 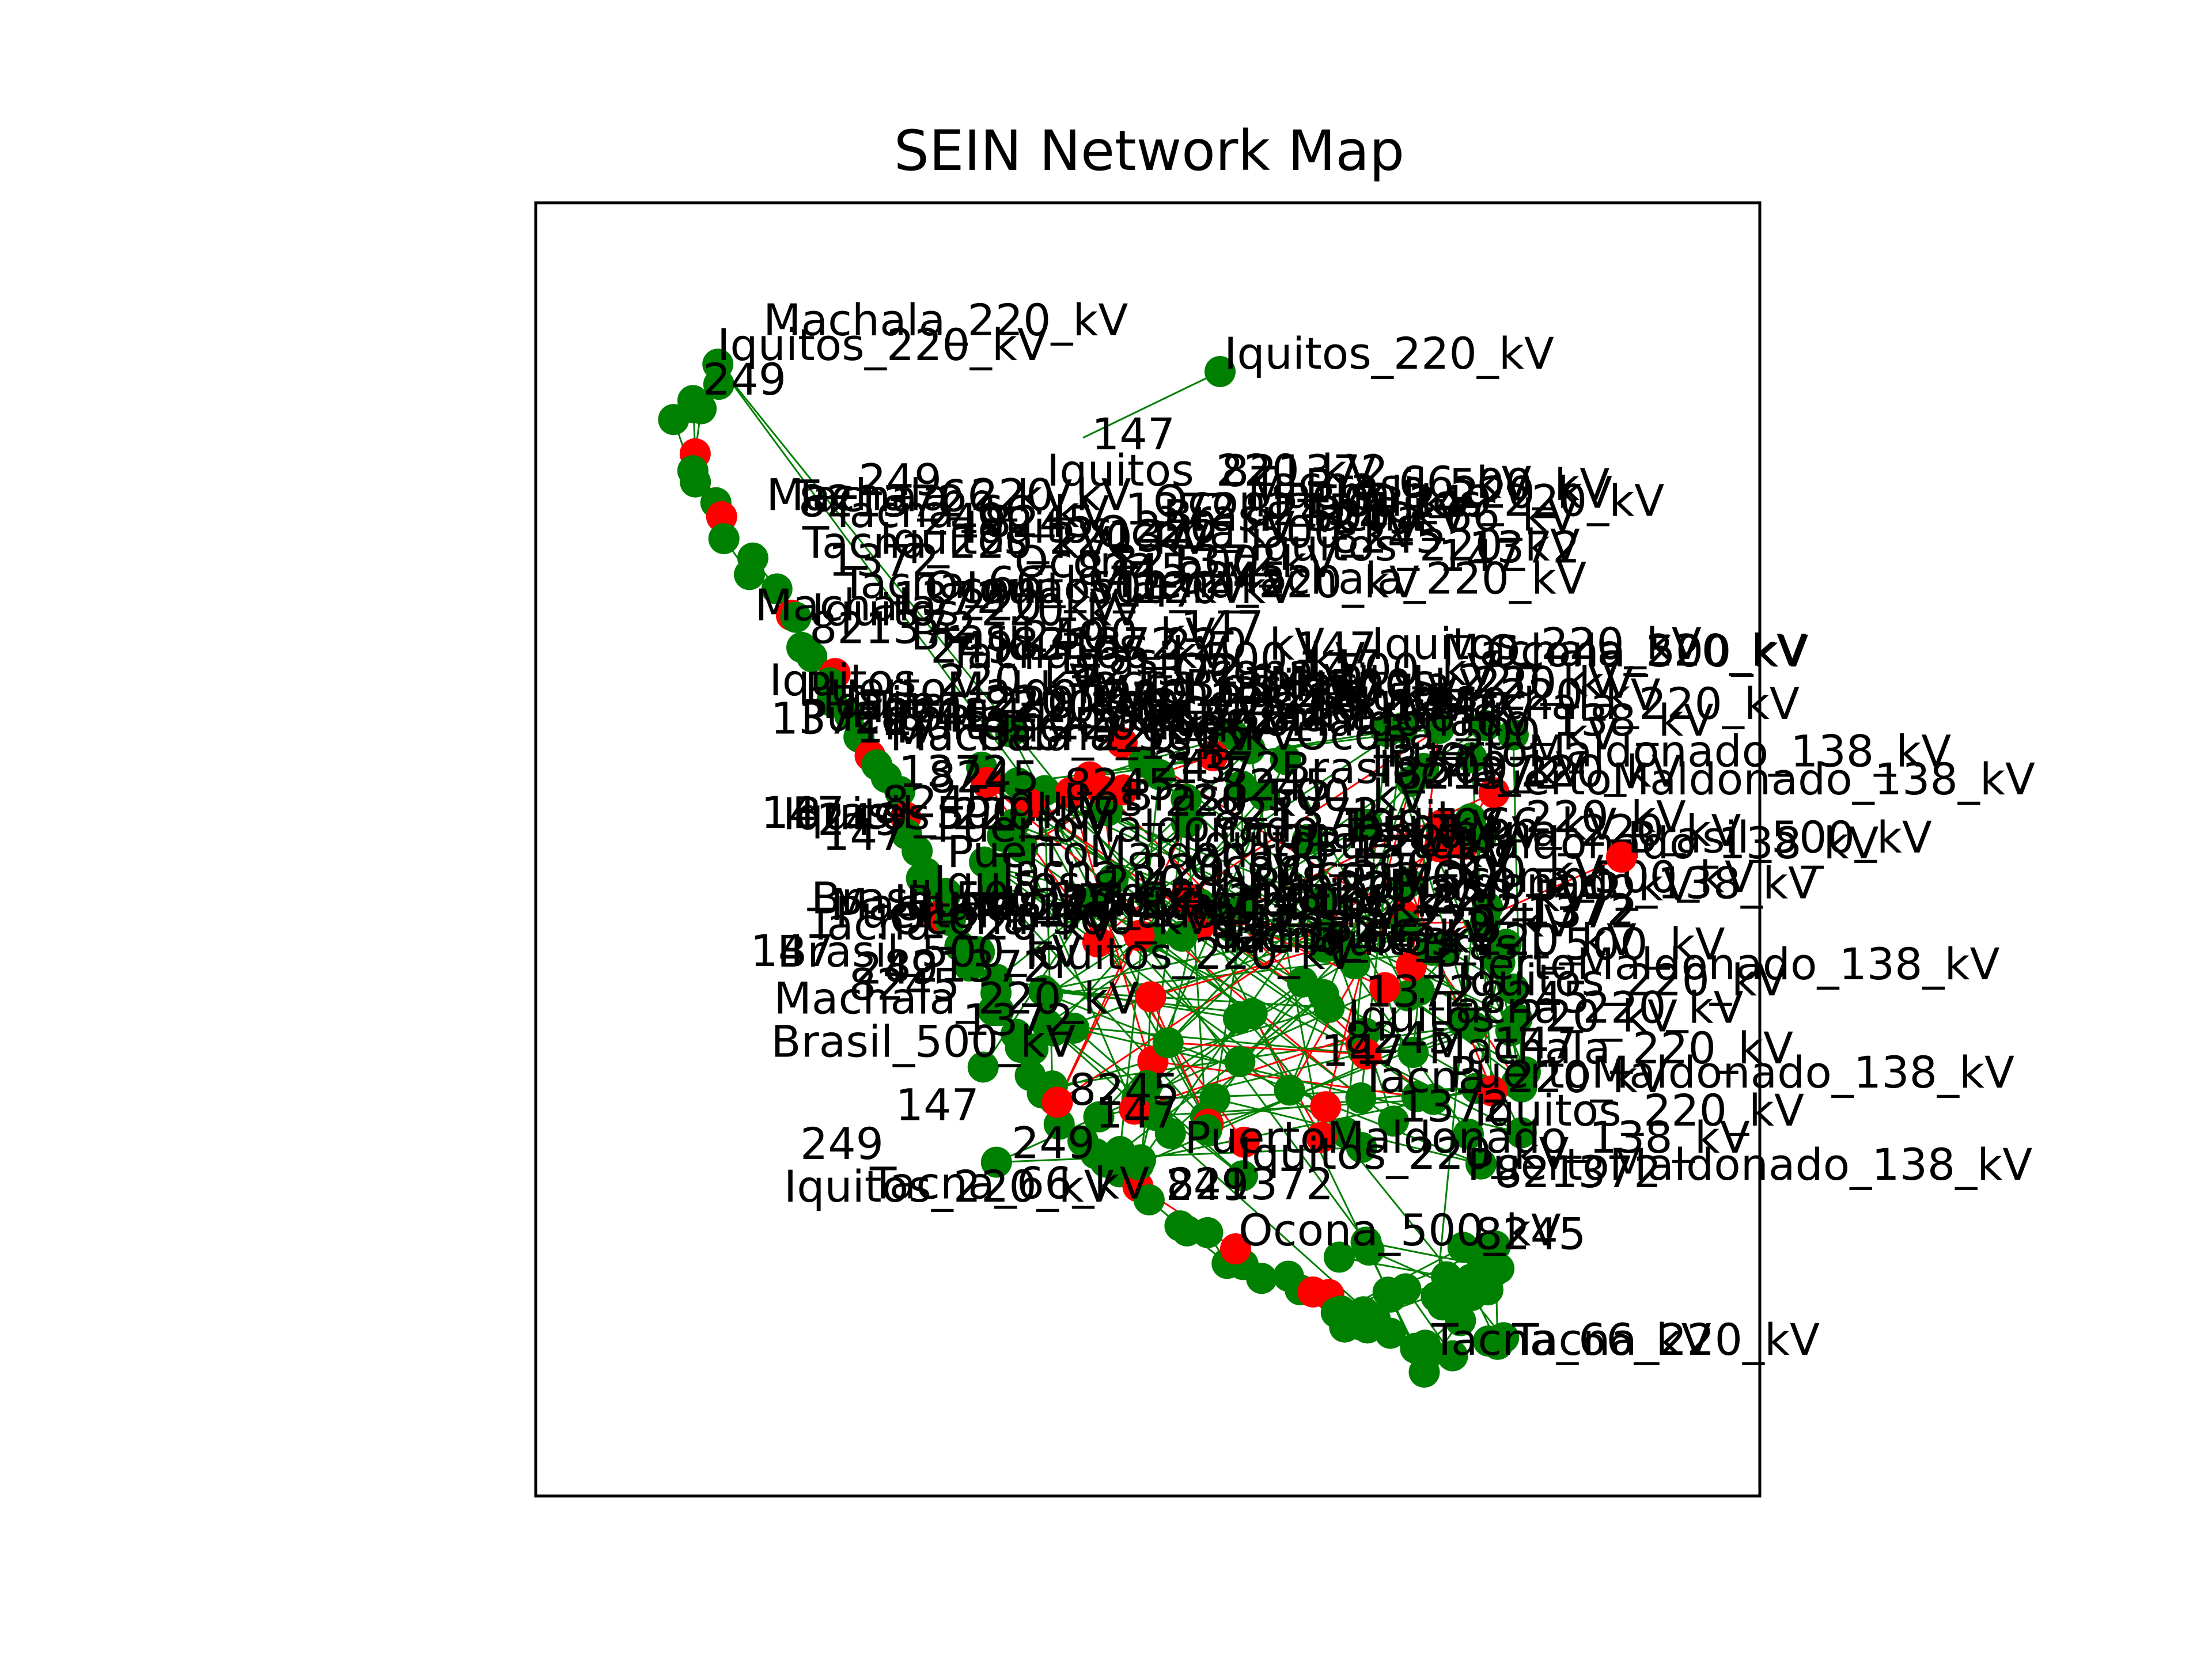 What do you see at coordinates (1220, 371) in the screenshot?
I see `iquitos-node` at bounding box center [1220, 371].